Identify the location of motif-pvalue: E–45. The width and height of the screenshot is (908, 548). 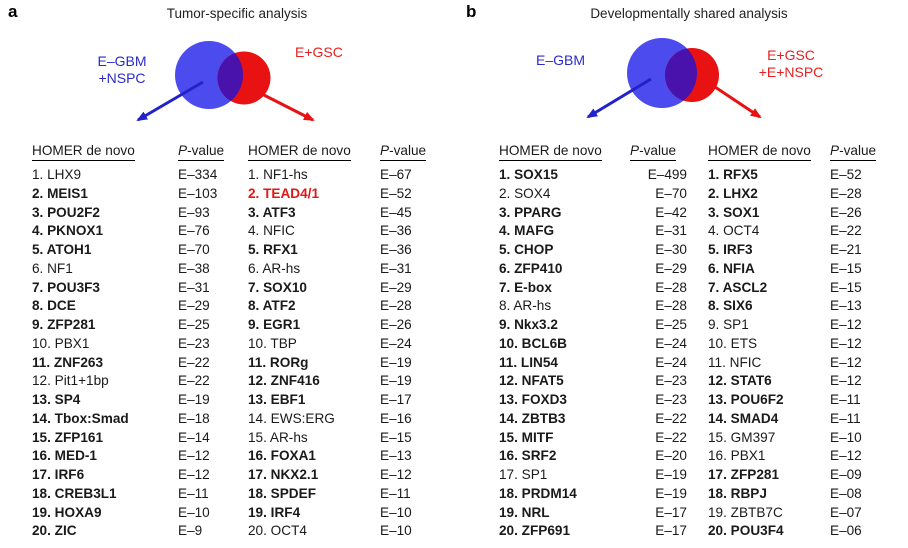
(396, 212).